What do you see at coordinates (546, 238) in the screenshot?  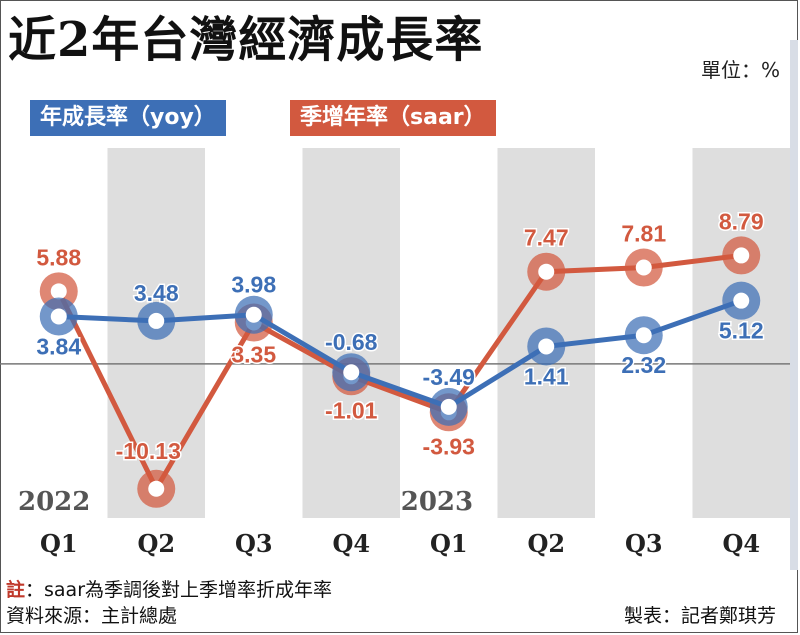 I see `data-label: 7.47` at bounding box center [546, 238].